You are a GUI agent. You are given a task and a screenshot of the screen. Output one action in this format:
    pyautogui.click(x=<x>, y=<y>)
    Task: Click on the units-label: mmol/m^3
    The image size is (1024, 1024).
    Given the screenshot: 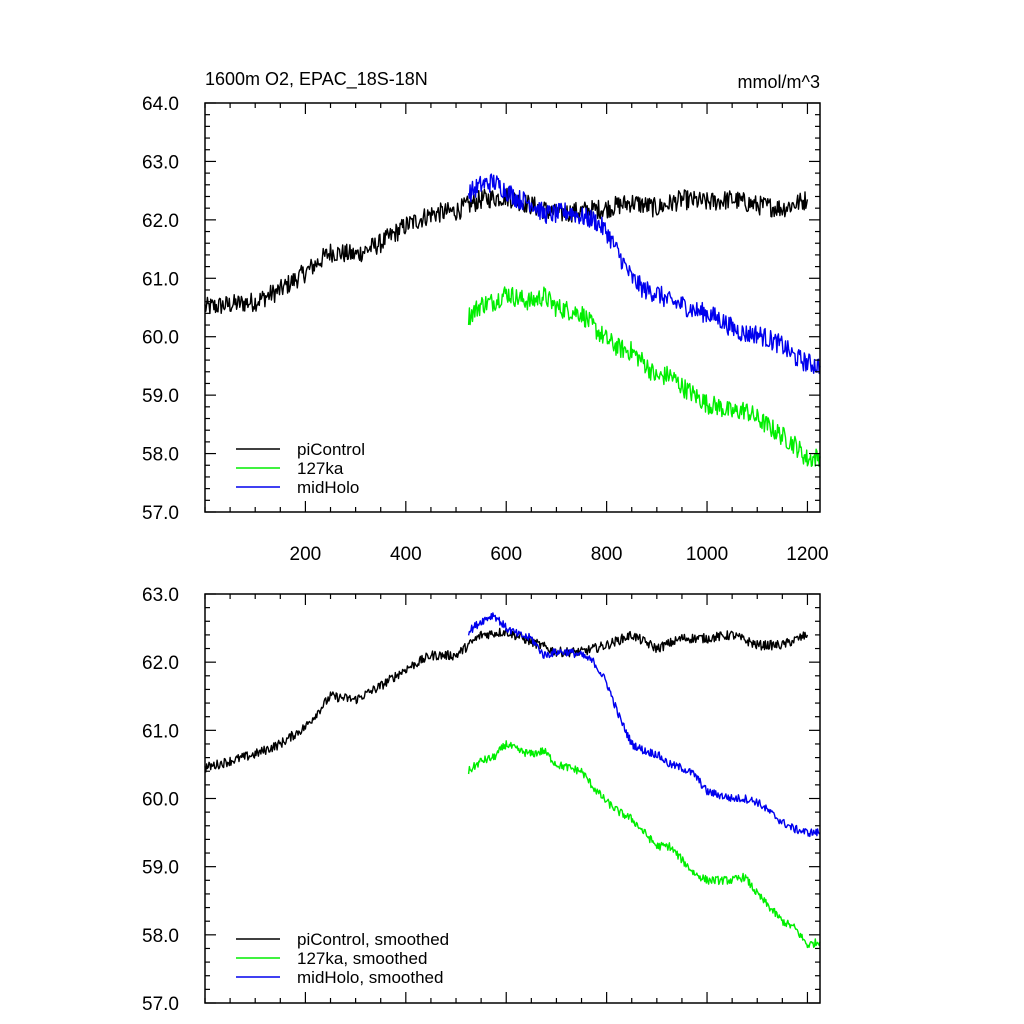 What is the action you would take?
    pyautogui.click(x=779, y=82)
    